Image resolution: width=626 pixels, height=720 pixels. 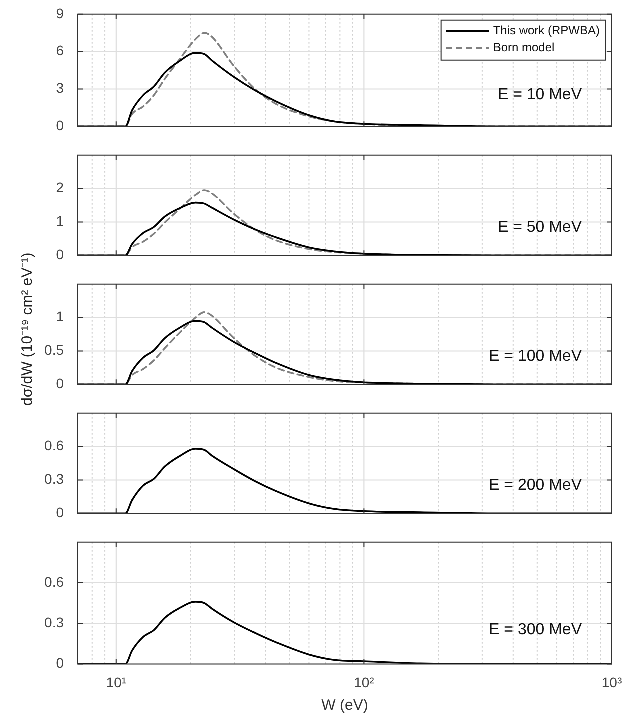 I want to click on annotation: E = 50 MeV, so click(x=540, y=227).